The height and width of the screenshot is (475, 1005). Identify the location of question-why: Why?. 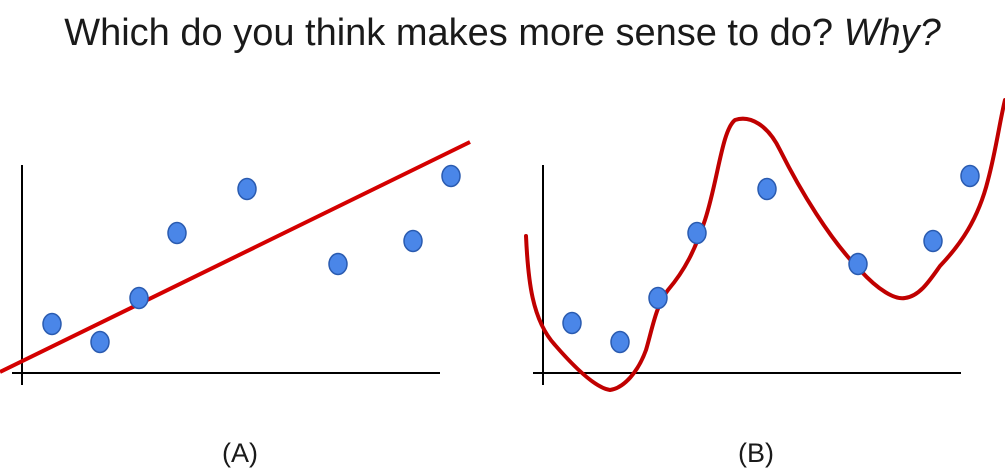
(892, 33).